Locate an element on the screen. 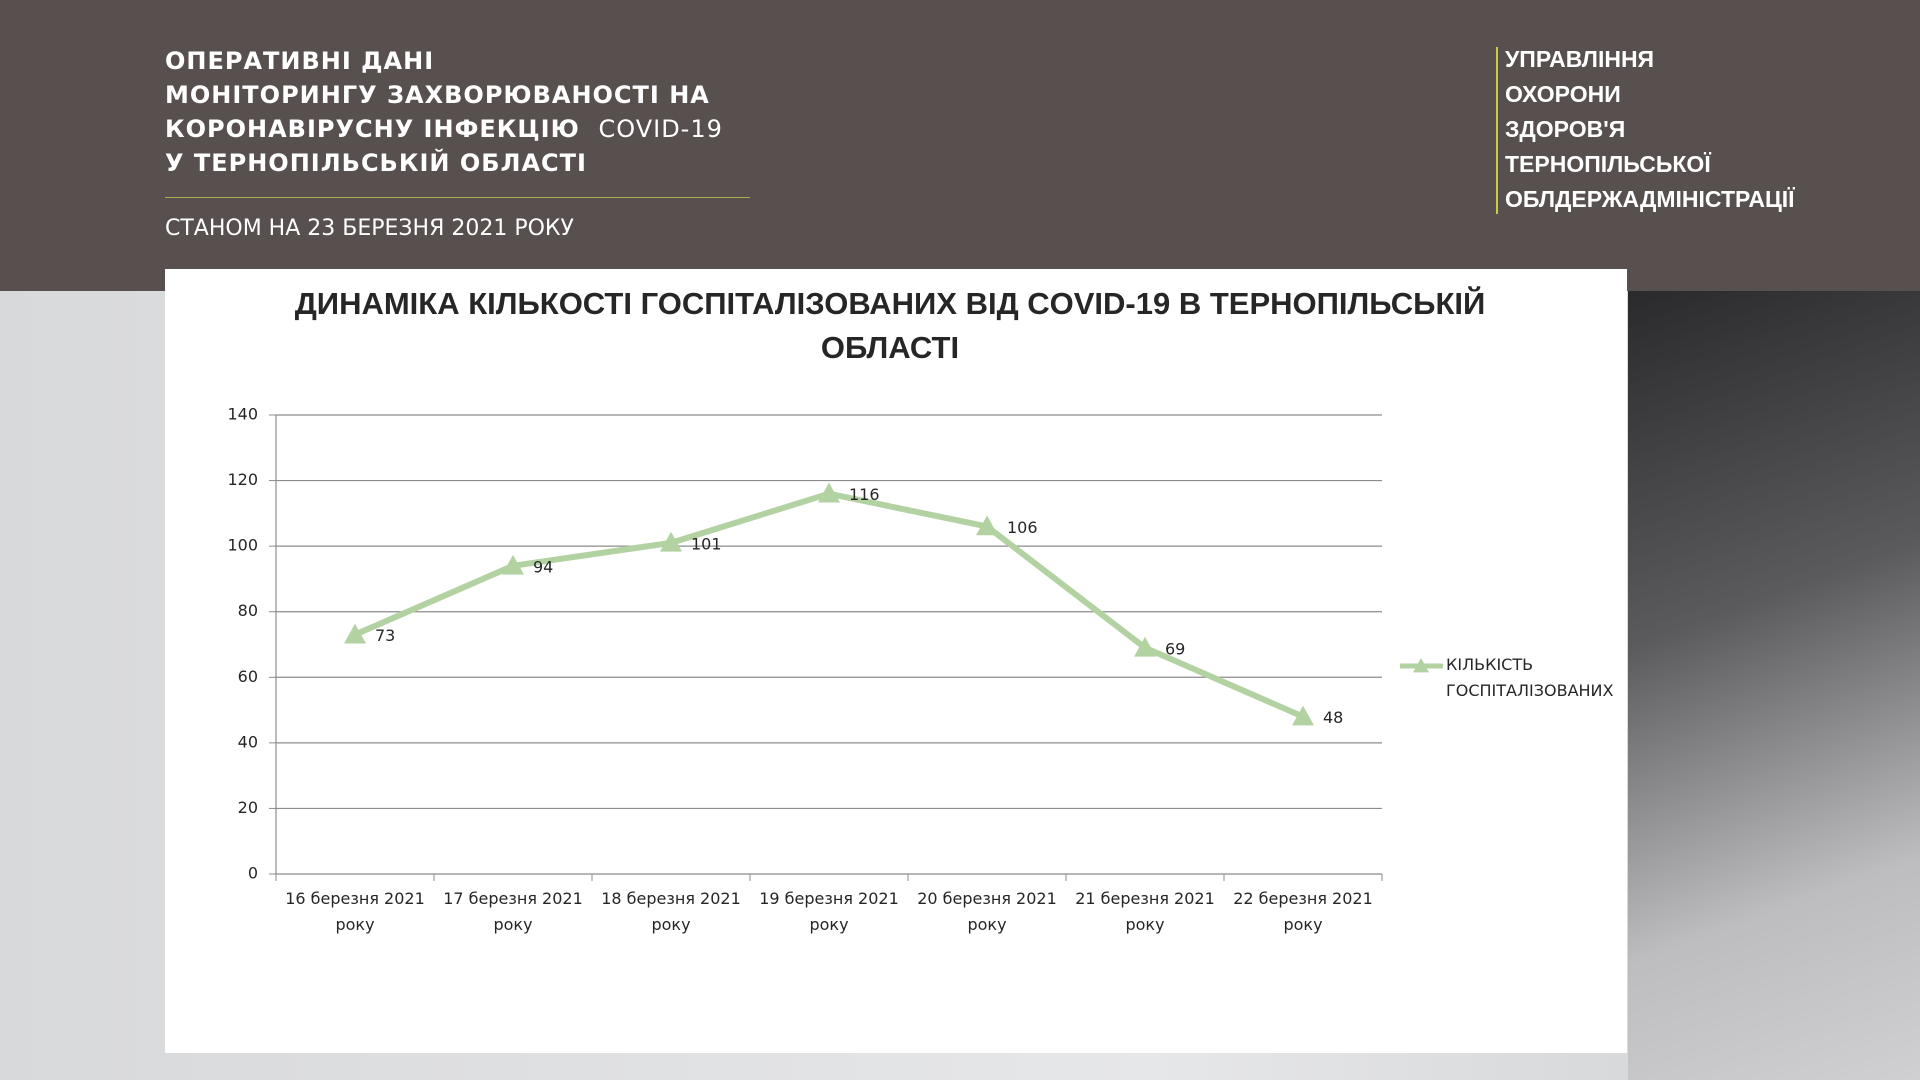 The height and width of the screenshot is (1080, 1920). org-line: УПРАВЛІННЯ is located at coordinates (1580, 59).